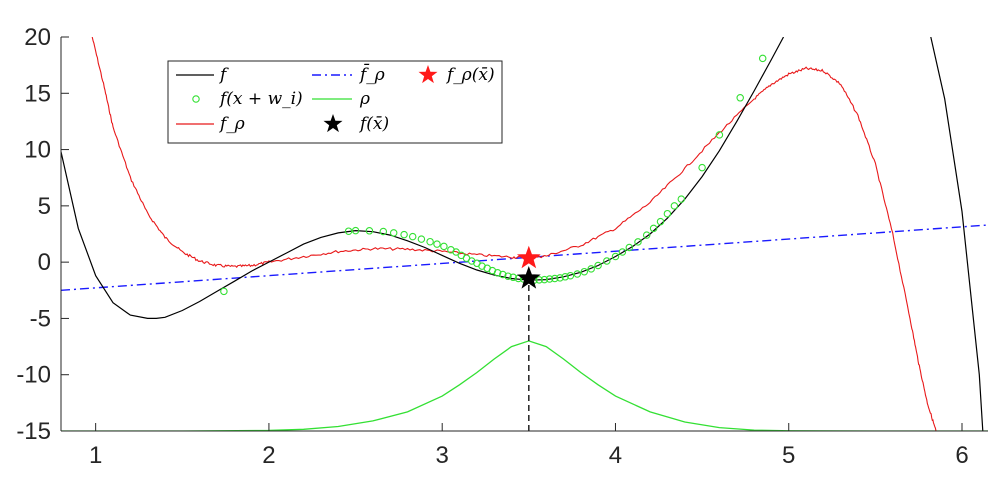 This screenshot has width=1001, height=482. What do you see at coordinates (260, 99) in the screenshot?
I see `legend-samples-label: f(x + w_i)` at bounding box center [260, 99].